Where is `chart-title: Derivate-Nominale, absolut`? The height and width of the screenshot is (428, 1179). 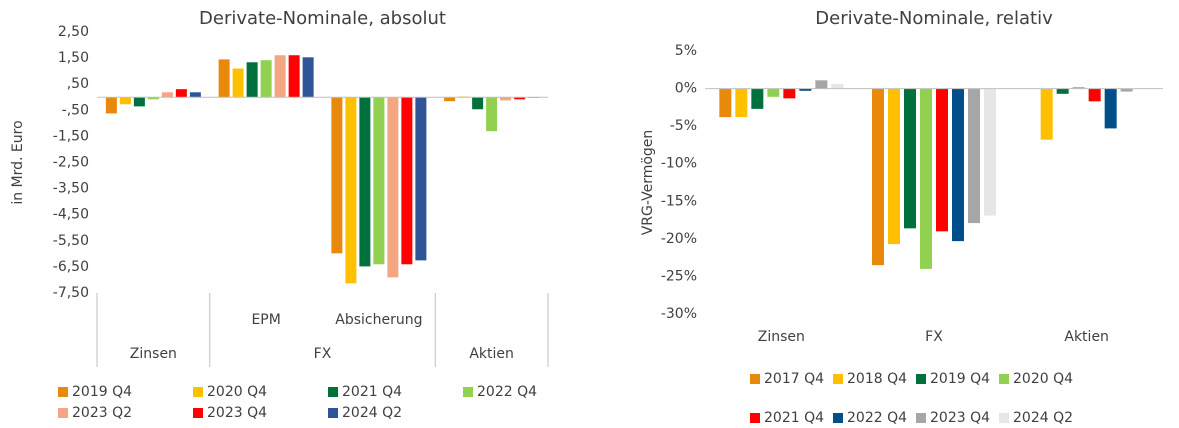 chart-title: Derivate-Nominale, absolut is located at coordinates (322, 18).